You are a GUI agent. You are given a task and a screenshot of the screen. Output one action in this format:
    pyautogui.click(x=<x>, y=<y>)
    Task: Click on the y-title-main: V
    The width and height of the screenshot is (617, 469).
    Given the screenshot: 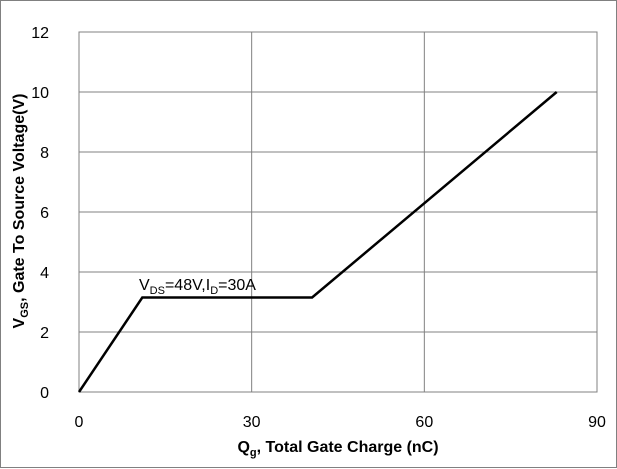 What is the action you would take?
    pyautogui.click(x=19, y=322)
    